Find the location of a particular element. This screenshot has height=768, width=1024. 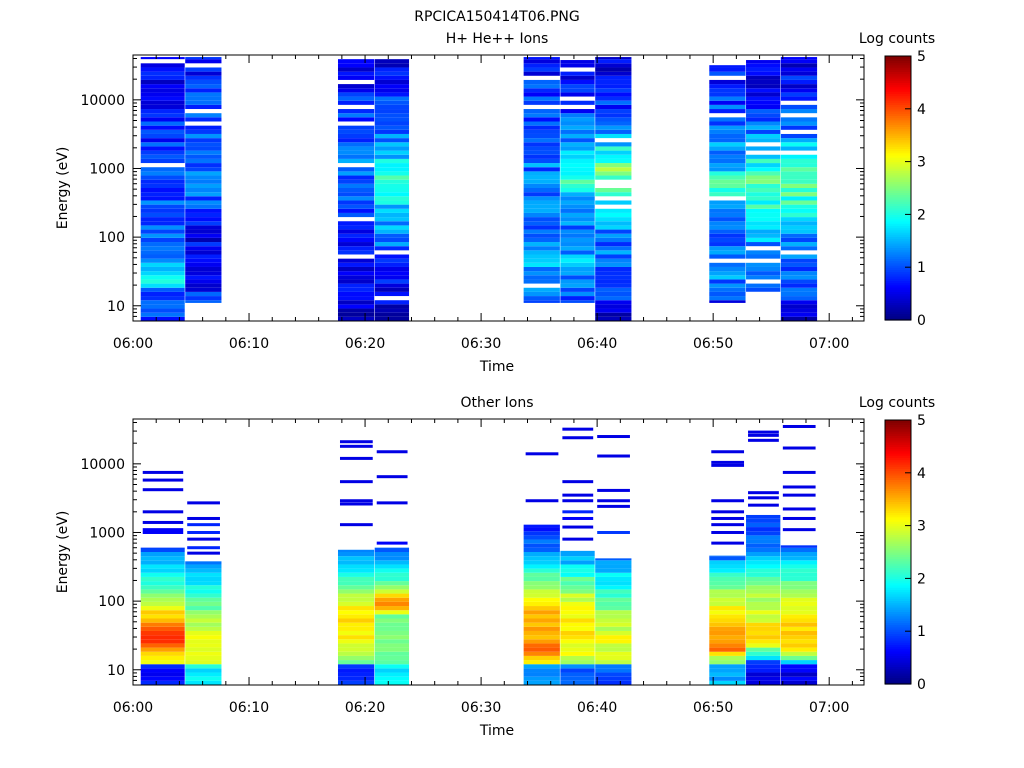

x-tick-label: 06:00 is located at coordinates (133, 344).